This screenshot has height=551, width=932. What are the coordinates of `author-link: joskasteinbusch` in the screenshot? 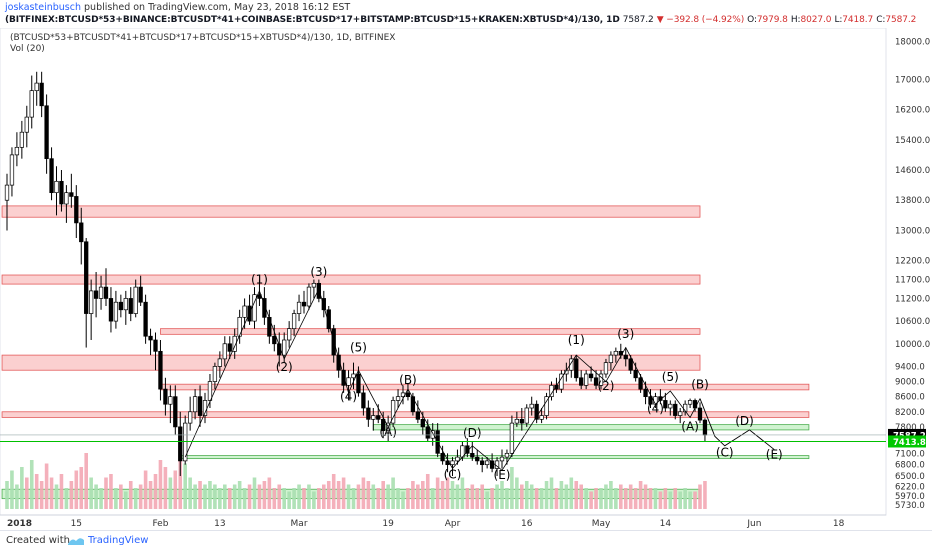 It's located at (43, 7).